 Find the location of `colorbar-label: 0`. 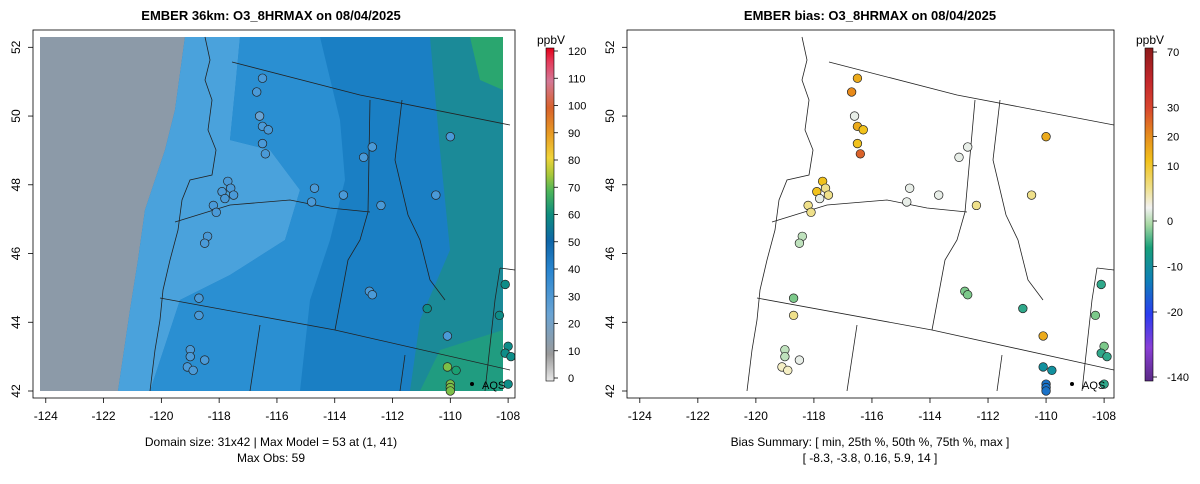

colorbar-label: 0 is located at coordinates (1170, 222).